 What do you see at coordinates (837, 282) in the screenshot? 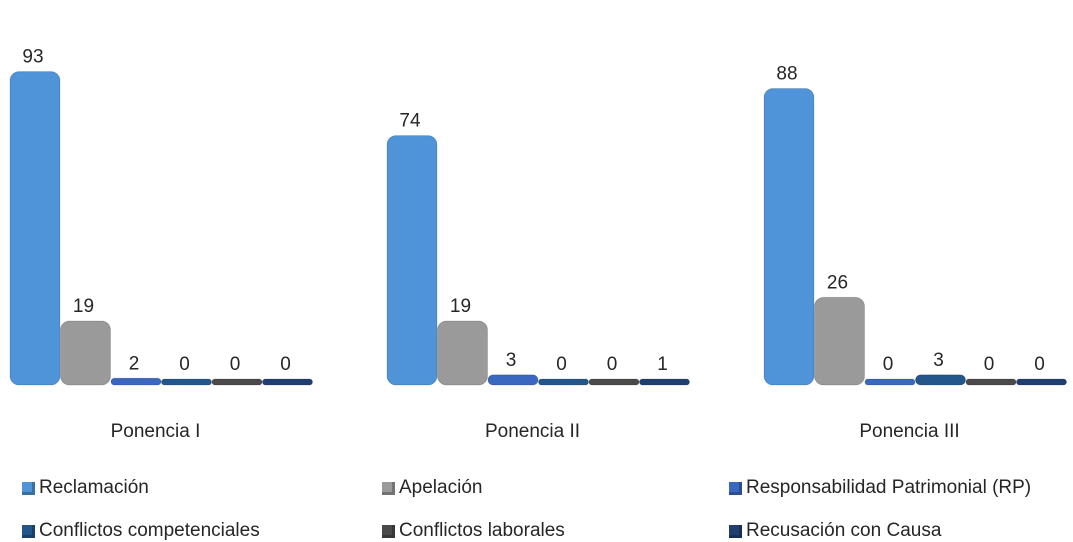
I see `data-label: 26` at bounding box center [837, 282].